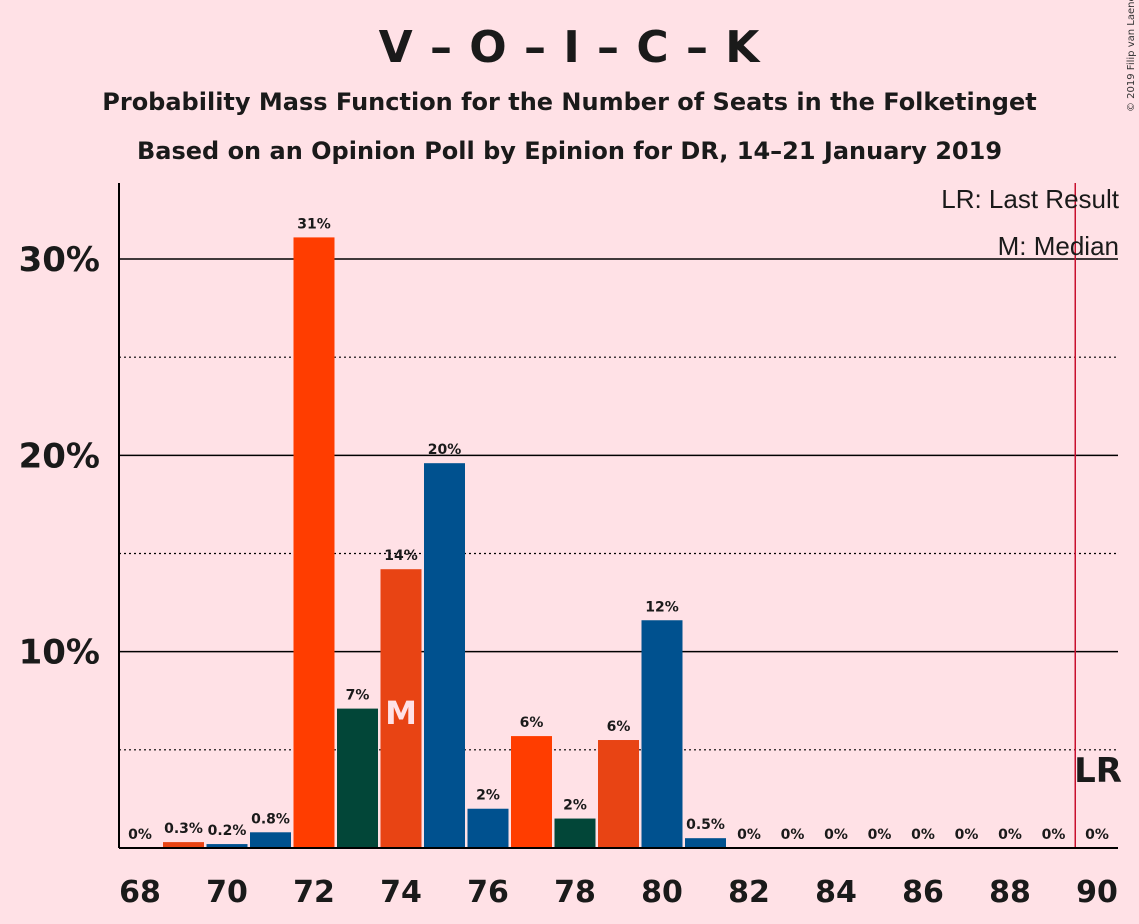 The height and width of the screenshot is (924, 1139). I want to click on median-marker: M, so click(401, 713).